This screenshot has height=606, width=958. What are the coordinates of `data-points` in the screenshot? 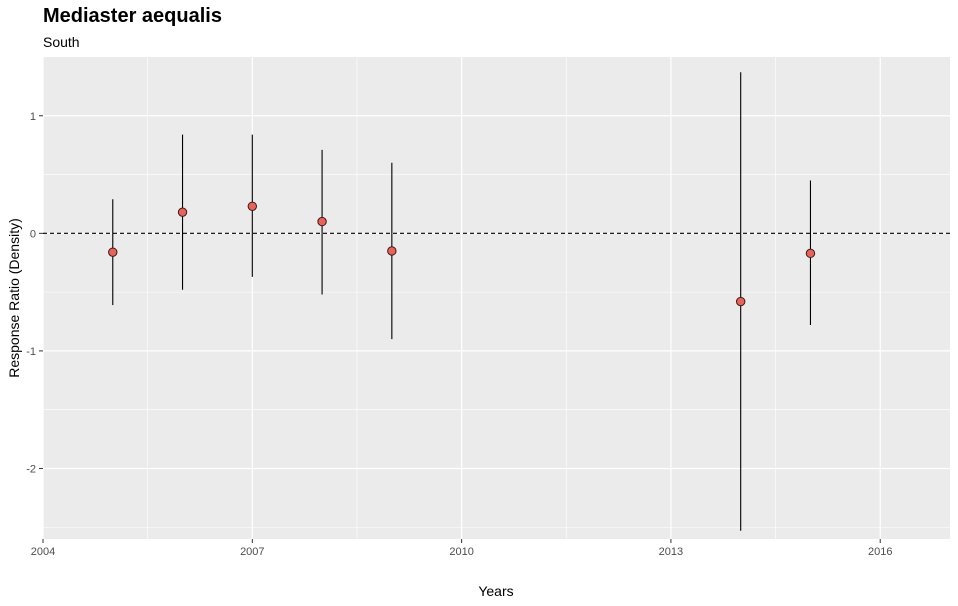 It's located at (462, 254).